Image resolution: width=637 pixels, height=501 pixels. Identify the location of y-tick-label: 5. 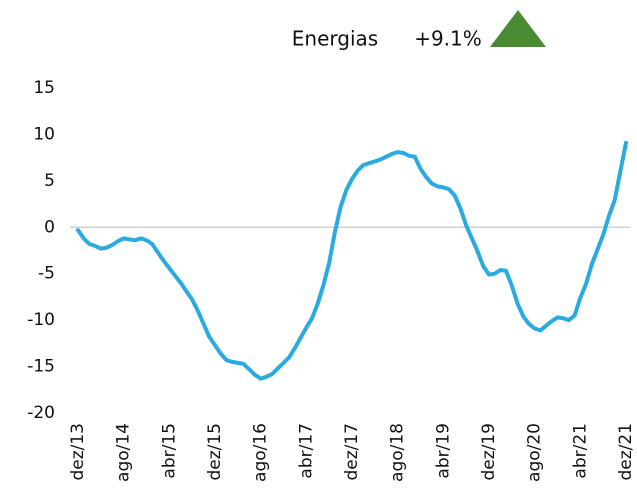
(49, 181).